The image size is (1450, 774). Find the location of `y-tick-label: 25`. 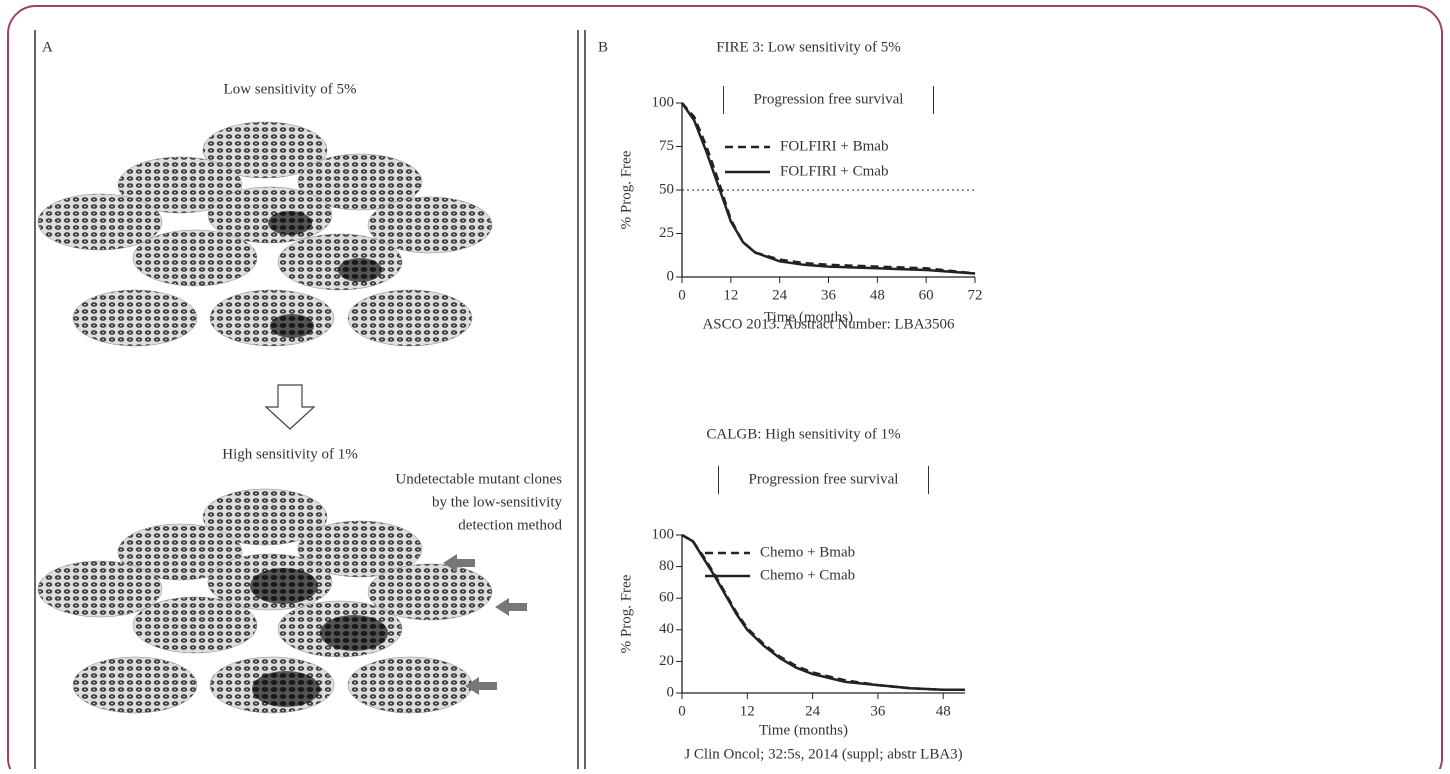

y-tick-label: 25 is located at coordinates (666, 233).